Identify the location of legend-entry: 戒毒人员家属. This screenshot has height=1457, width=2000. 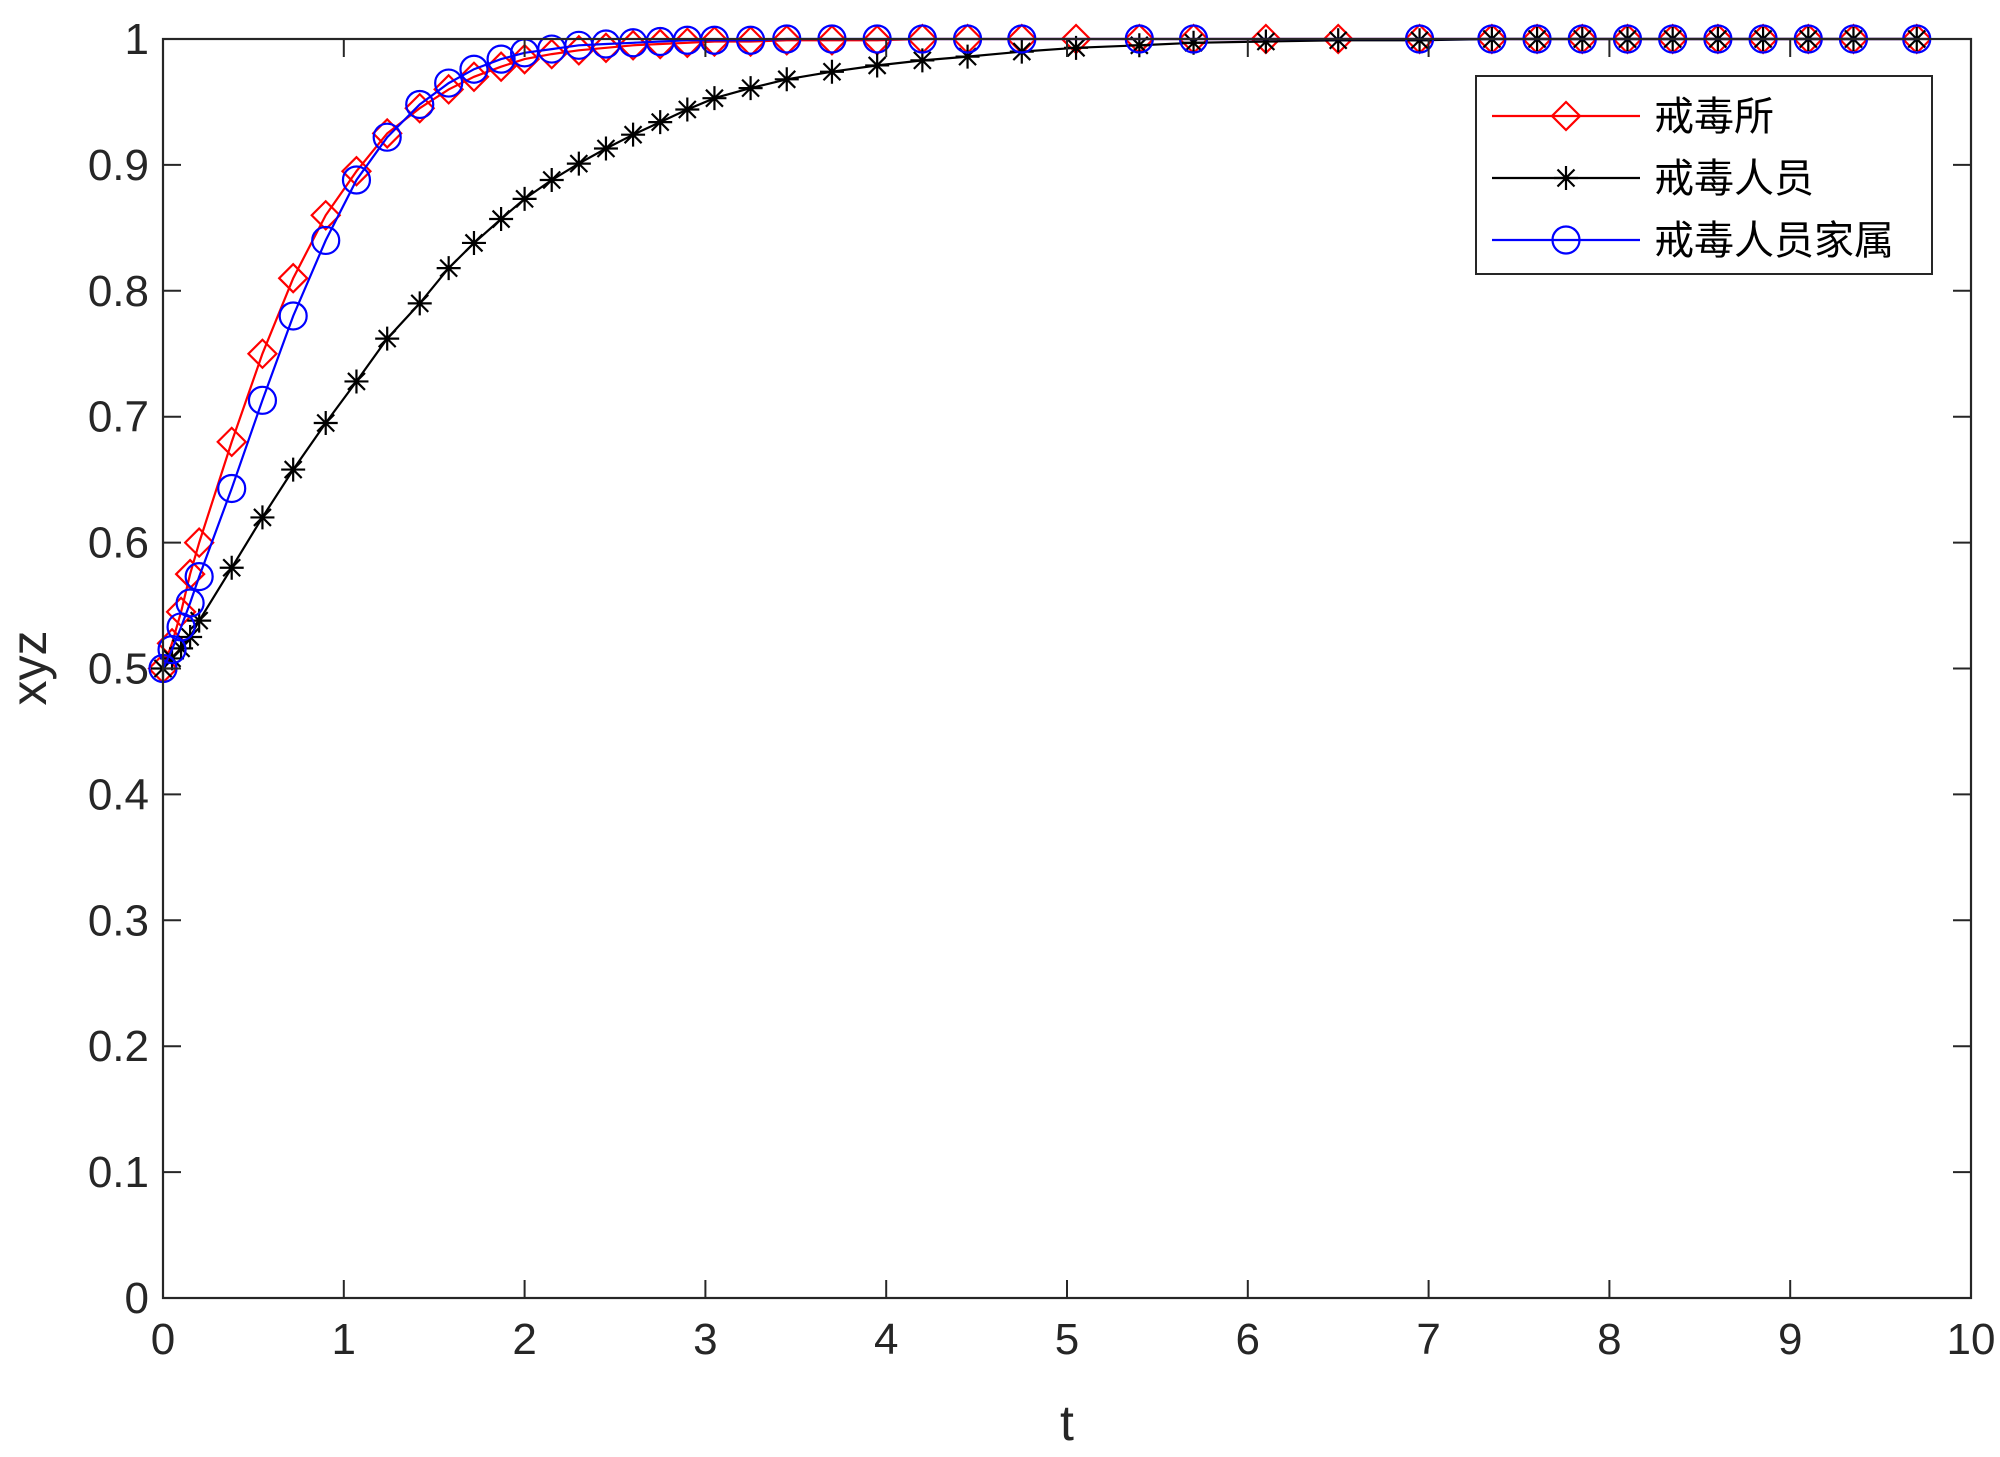
(1693, 241).